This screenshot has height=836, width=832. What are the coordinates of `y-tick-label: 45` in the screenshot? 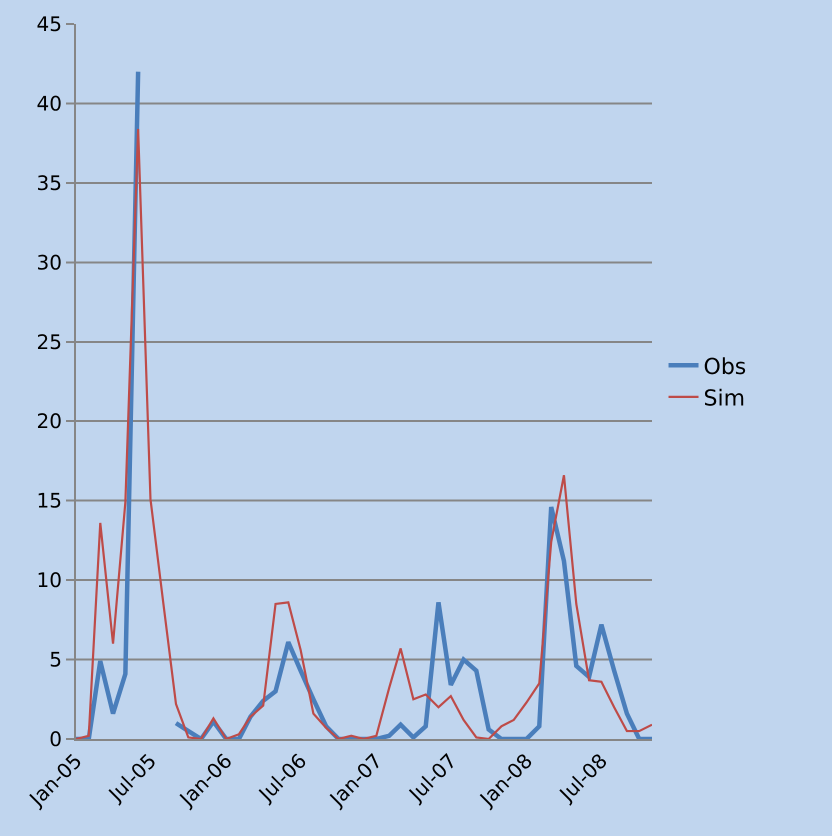 It's located at (49, 24).